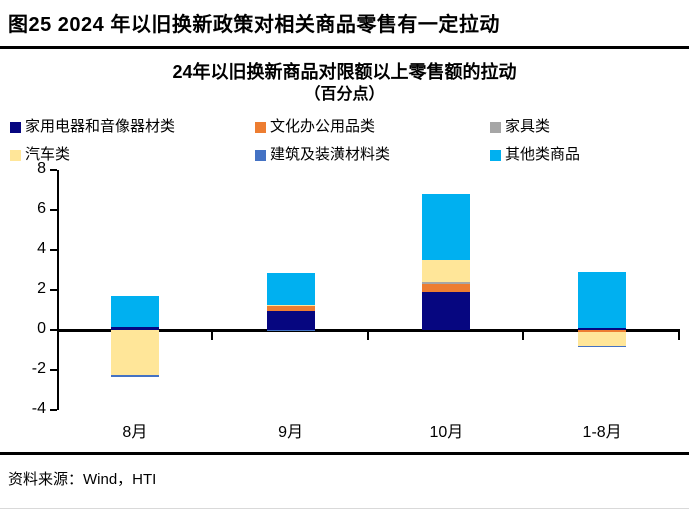 Image resolution: width=689 pixels, height=509 pixels. I want to click on y-axis-tick-label: 0, so click(41, 328).